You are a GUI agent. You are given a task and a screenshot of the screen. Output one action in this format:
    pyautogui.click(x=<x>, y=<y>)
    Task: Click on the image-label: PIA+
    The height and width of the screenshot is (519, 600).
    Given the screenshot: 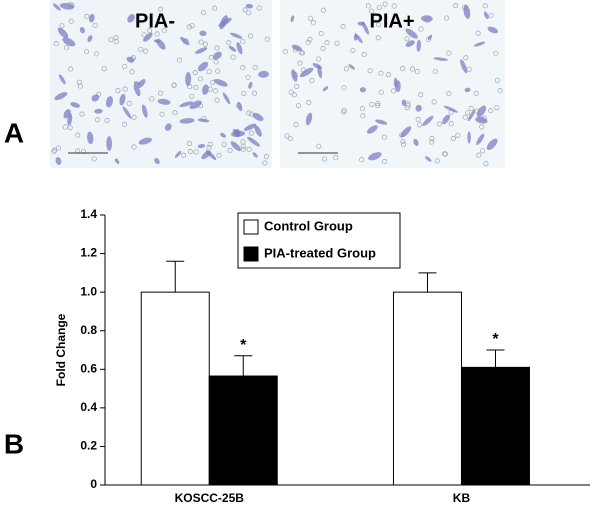 What is the action you would take?
    pyautogui.click(x=391, y=21)
    